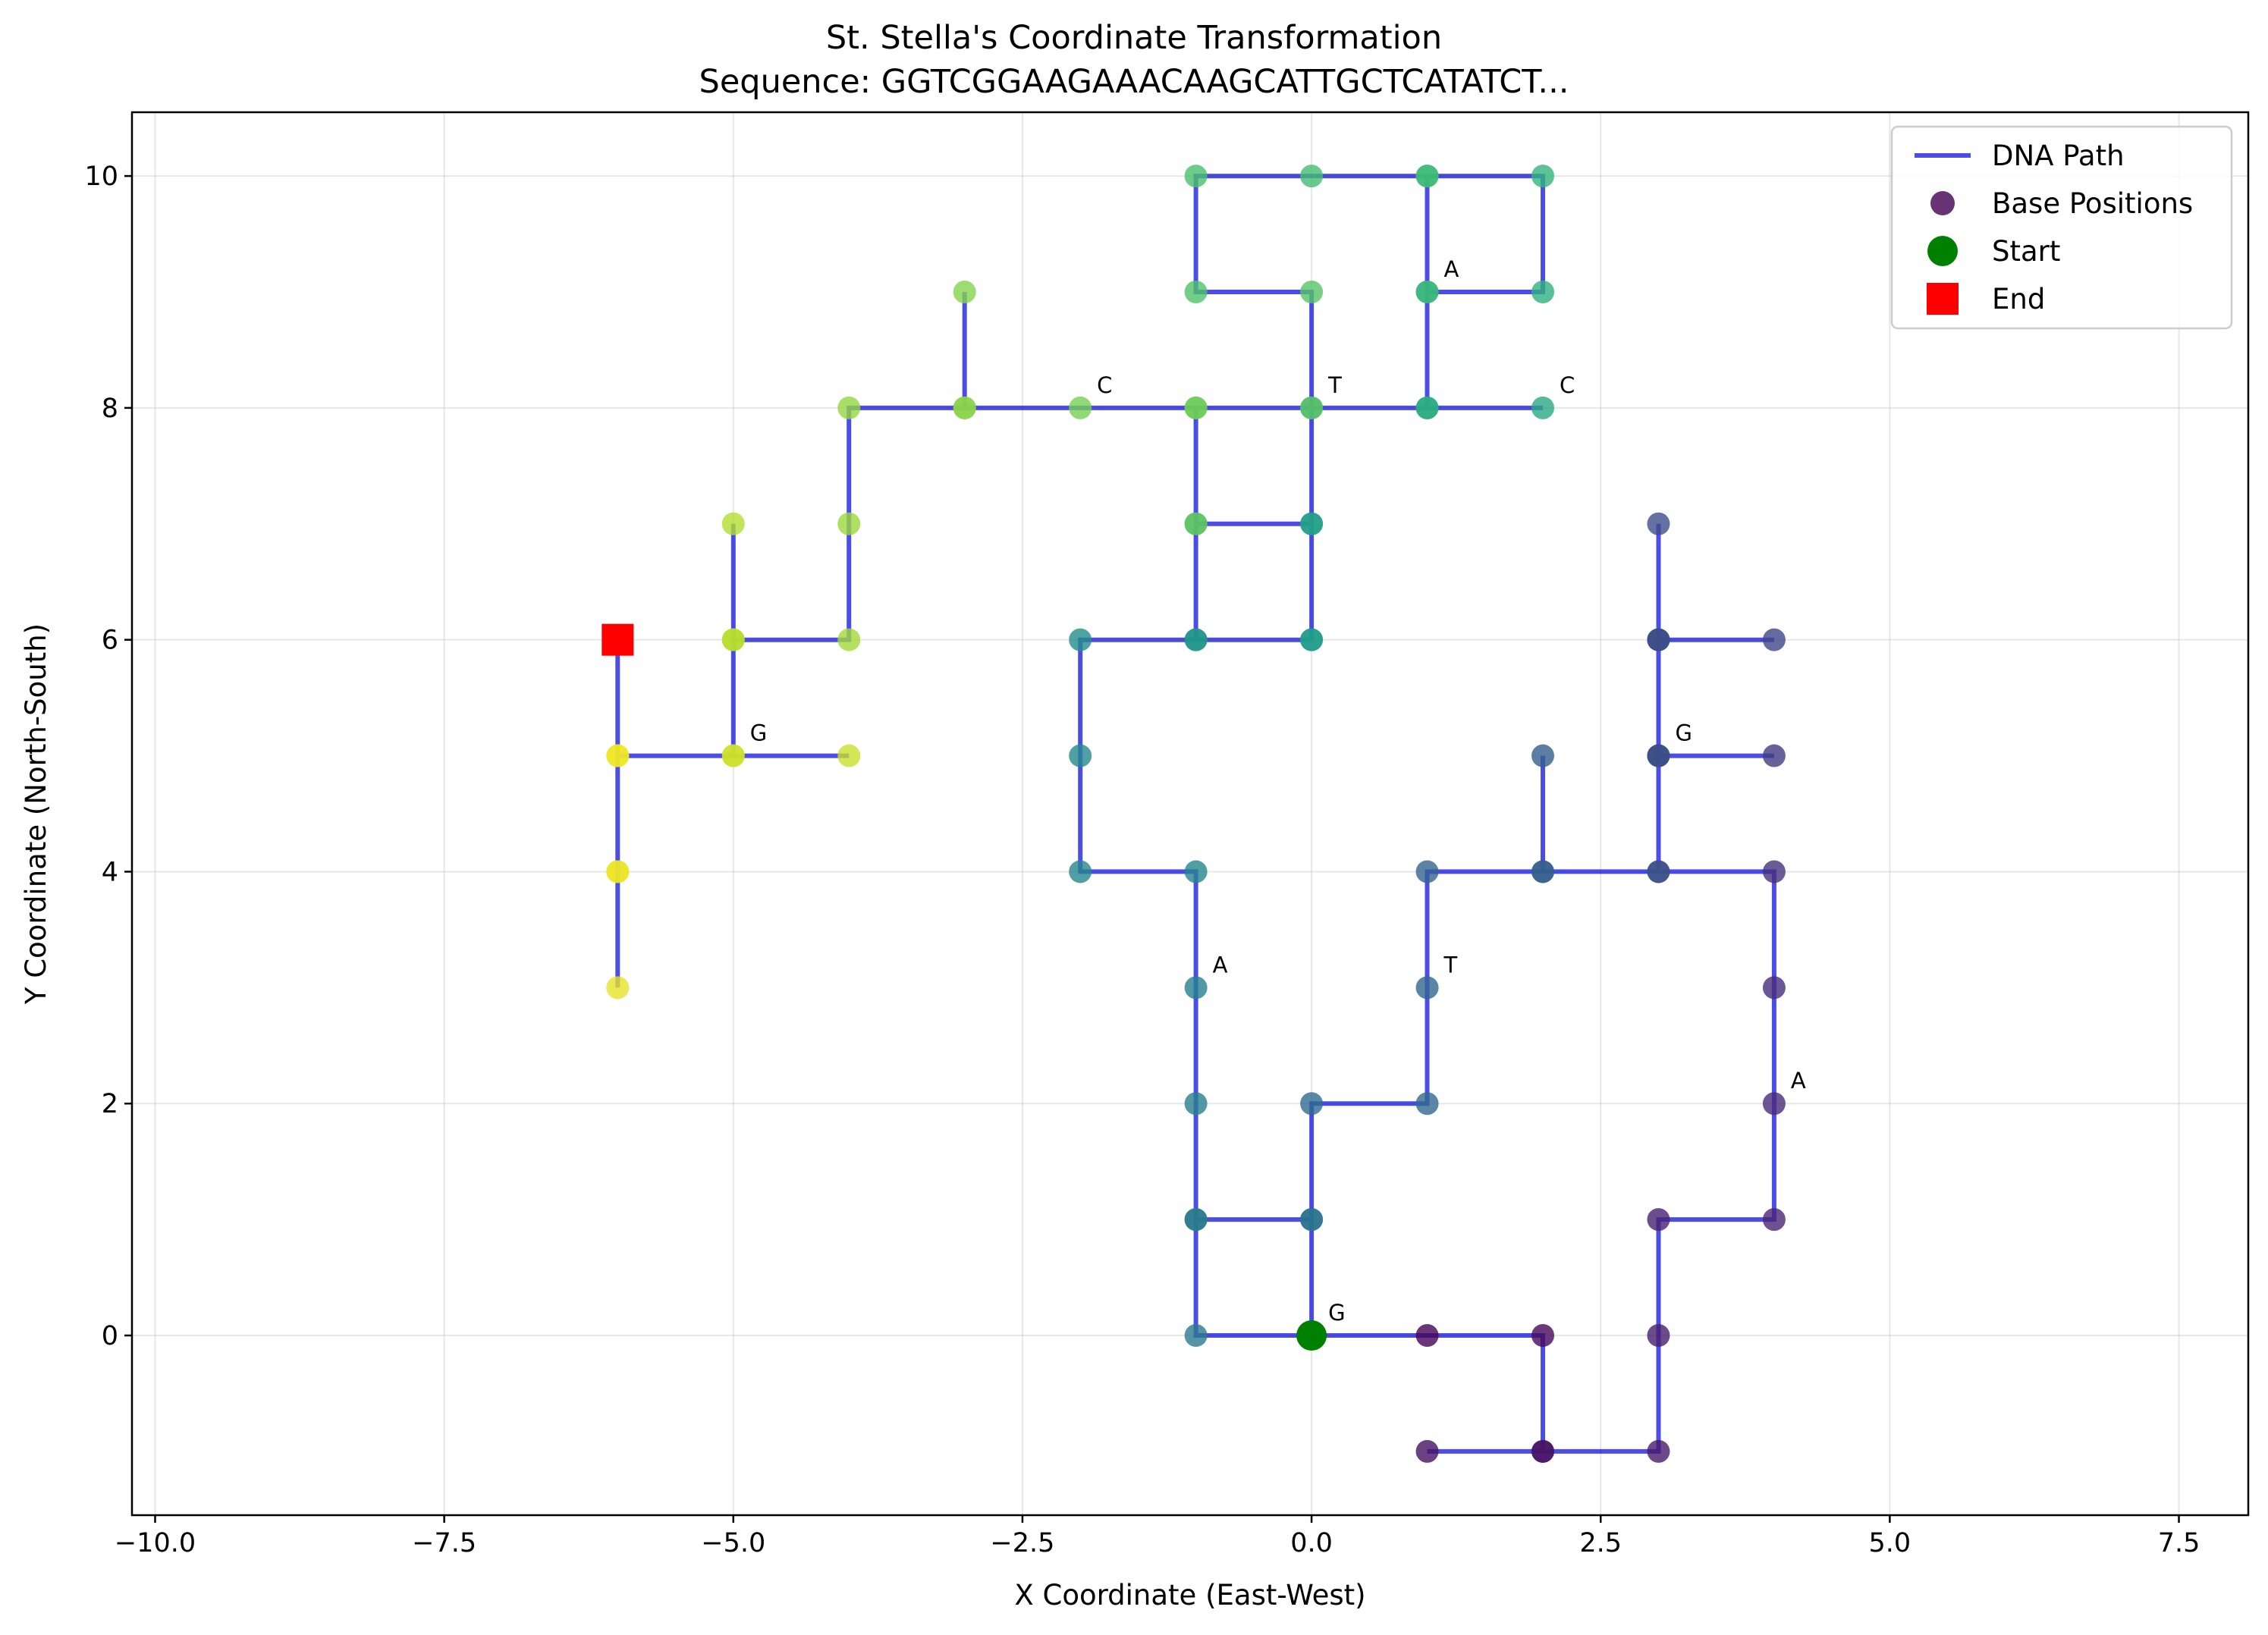 The height and width of the screenshot is (1635, 2268). What do you see at coordinates (2058, 156) in the screenshot?
I see `legend-dna-path-label: DNA Path` at bounding box center [2058, 156].